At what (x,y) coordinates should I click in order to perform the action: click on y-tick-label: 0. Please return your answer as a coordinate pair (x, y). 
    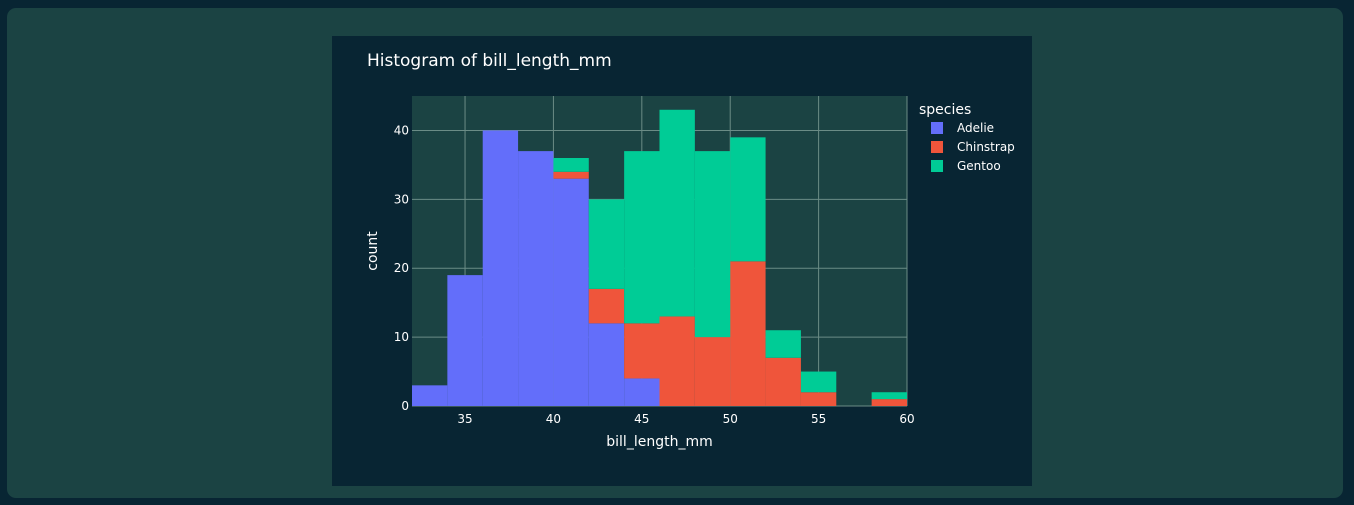
    Looking at the image, I should click on (405, 406).